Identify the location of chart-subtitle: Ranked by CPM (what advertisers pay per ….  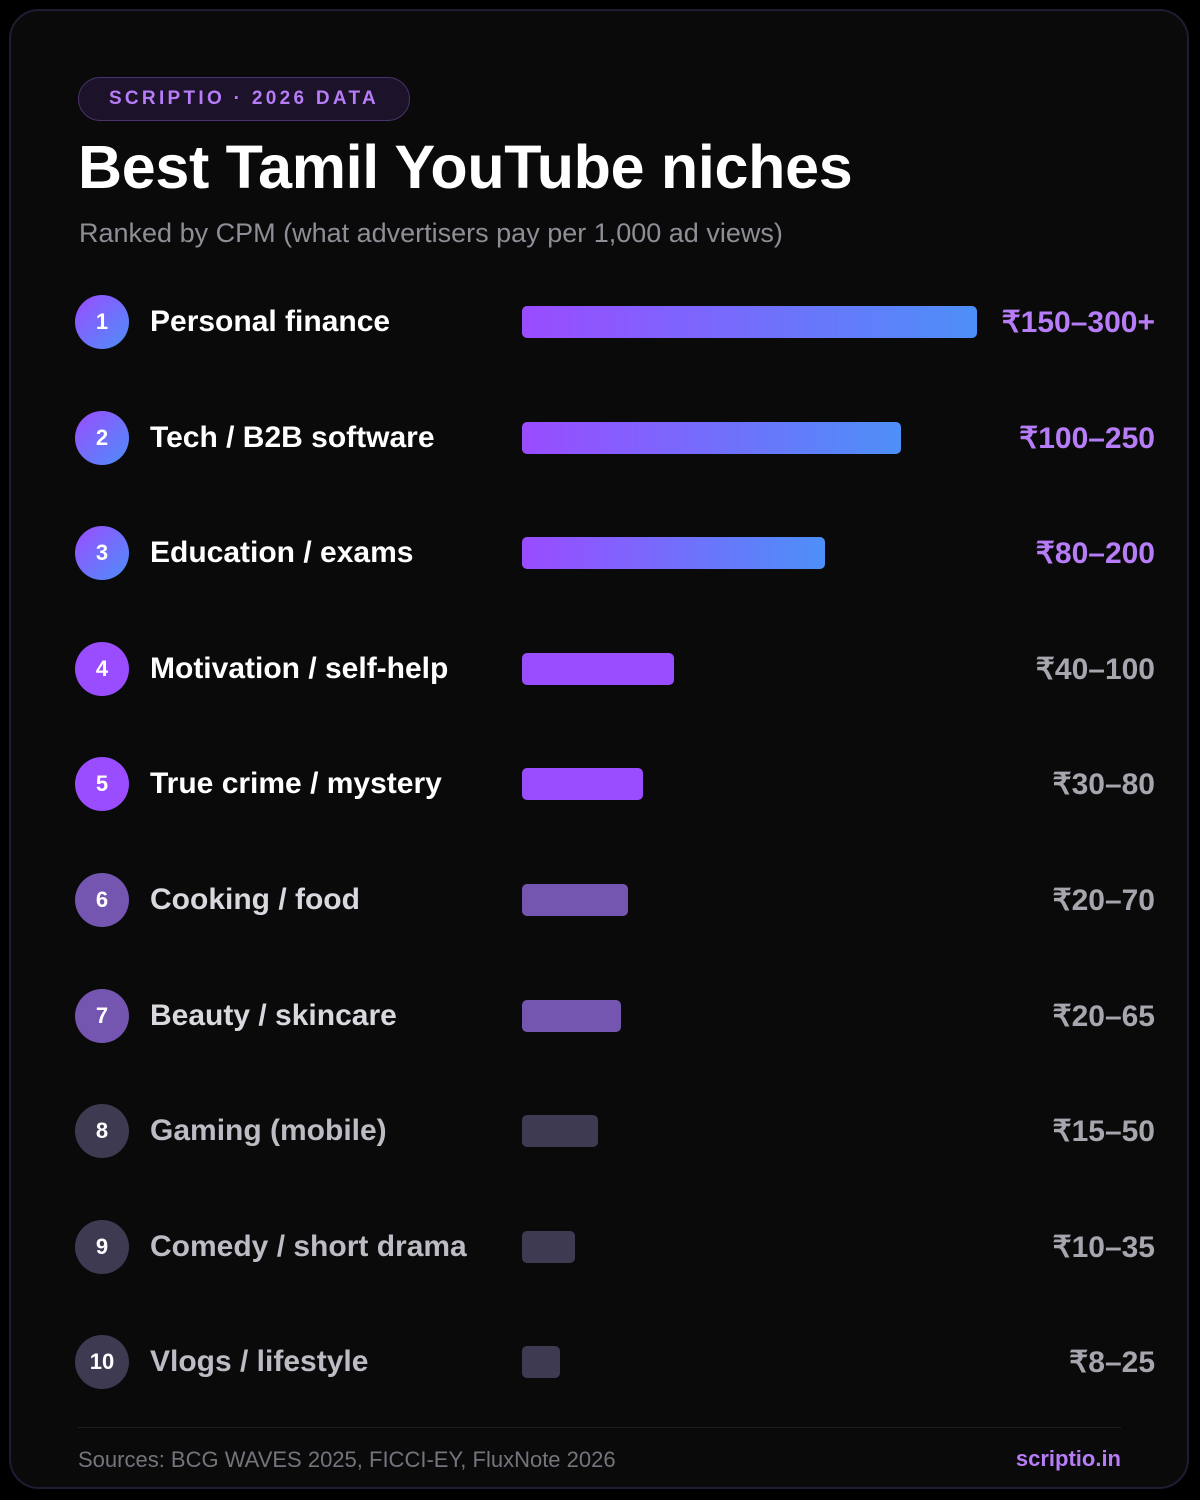
(431, 233).